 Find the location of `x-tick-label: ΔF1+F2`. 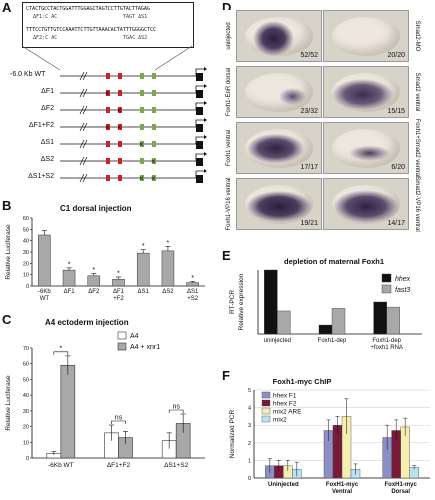

x-tick-label: ΔF1+F2 is located at coordinates (119, 465).